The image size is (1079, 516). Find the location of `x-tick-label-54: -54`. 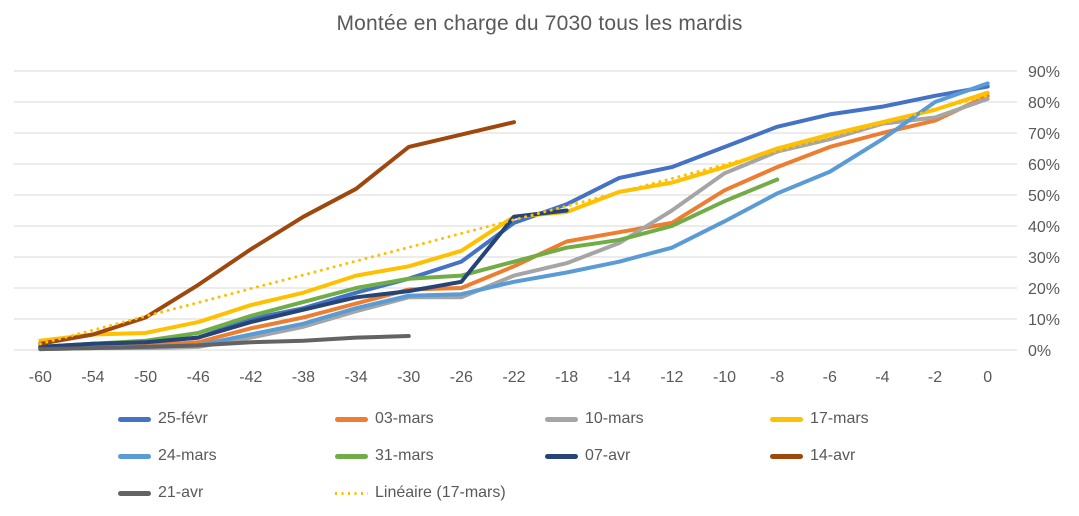

x-tick-label-54: -54 is located at coordinates (92, 377).